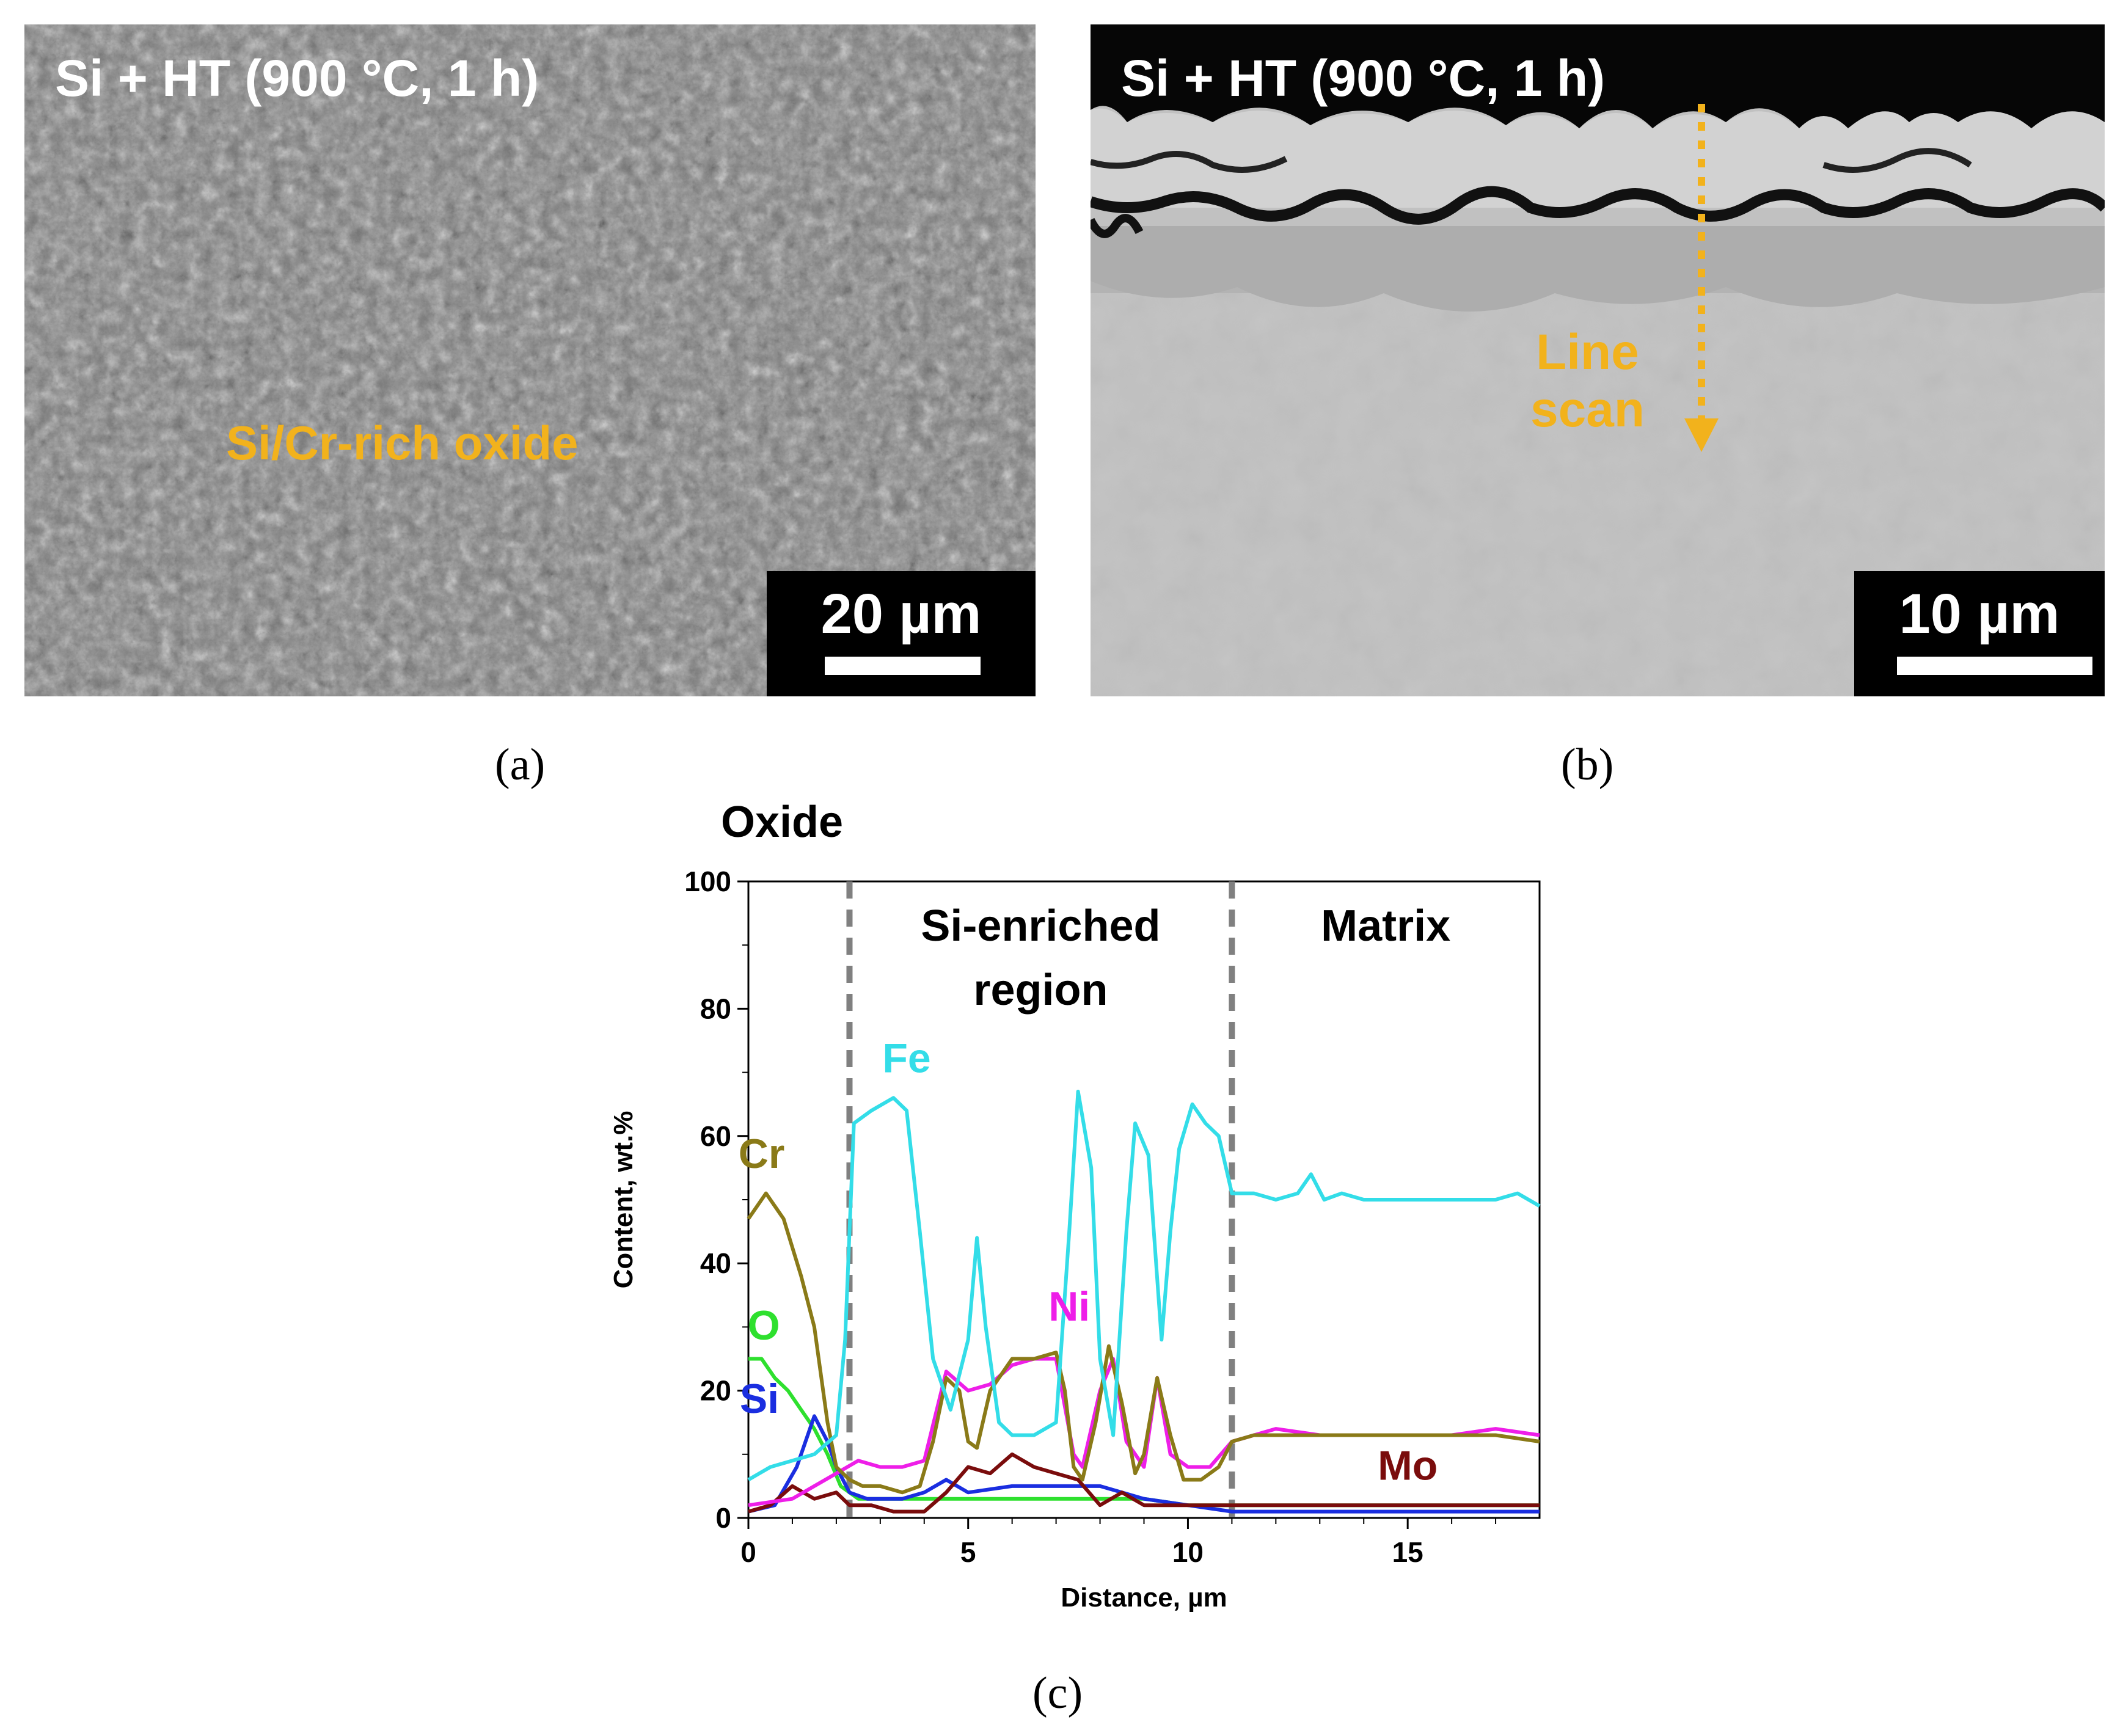  Describe the element at coordinates (901, 614) in the screenshot. I see `scale-bar-label: 20 µm` at that location.